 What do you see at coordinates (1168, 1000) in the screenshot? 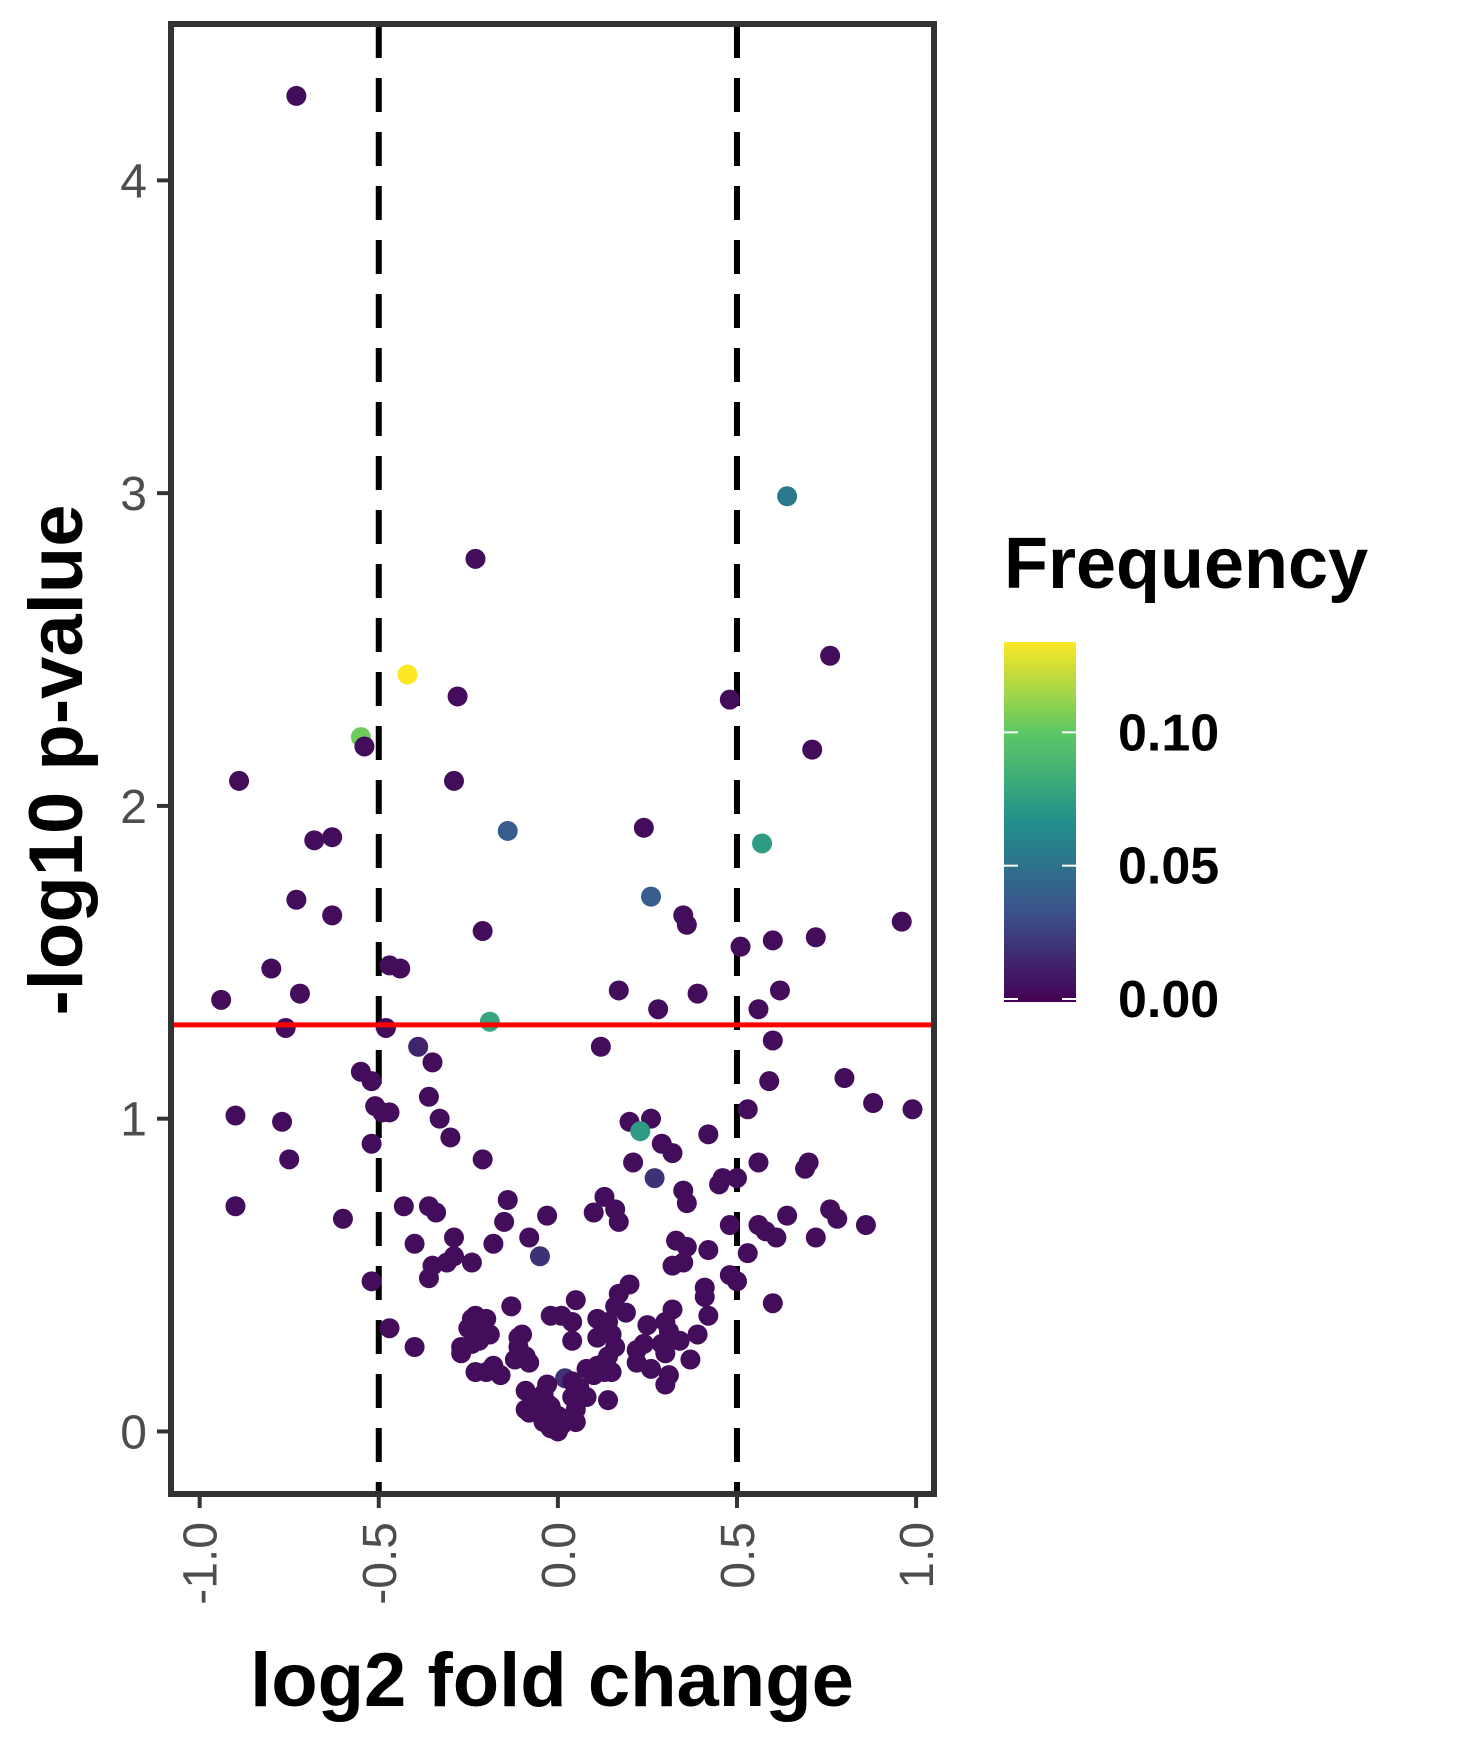
I see `colorbar-label: 0.00` at bounding box center [1168, 1000].